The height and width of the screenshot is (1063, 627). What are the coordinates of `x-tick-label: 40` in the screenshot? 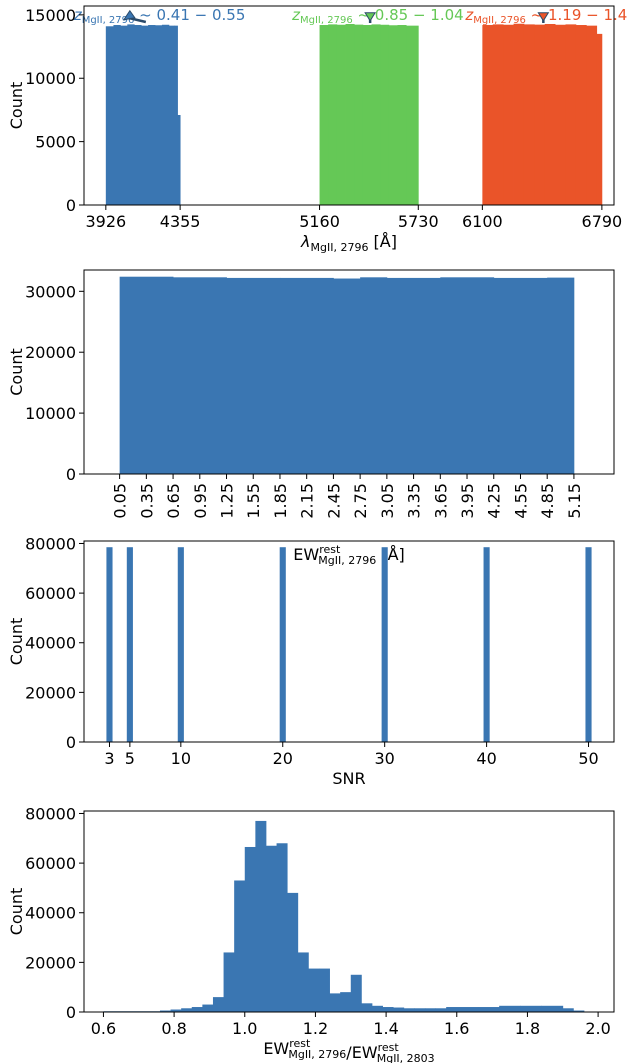 It's located at (486, 758).